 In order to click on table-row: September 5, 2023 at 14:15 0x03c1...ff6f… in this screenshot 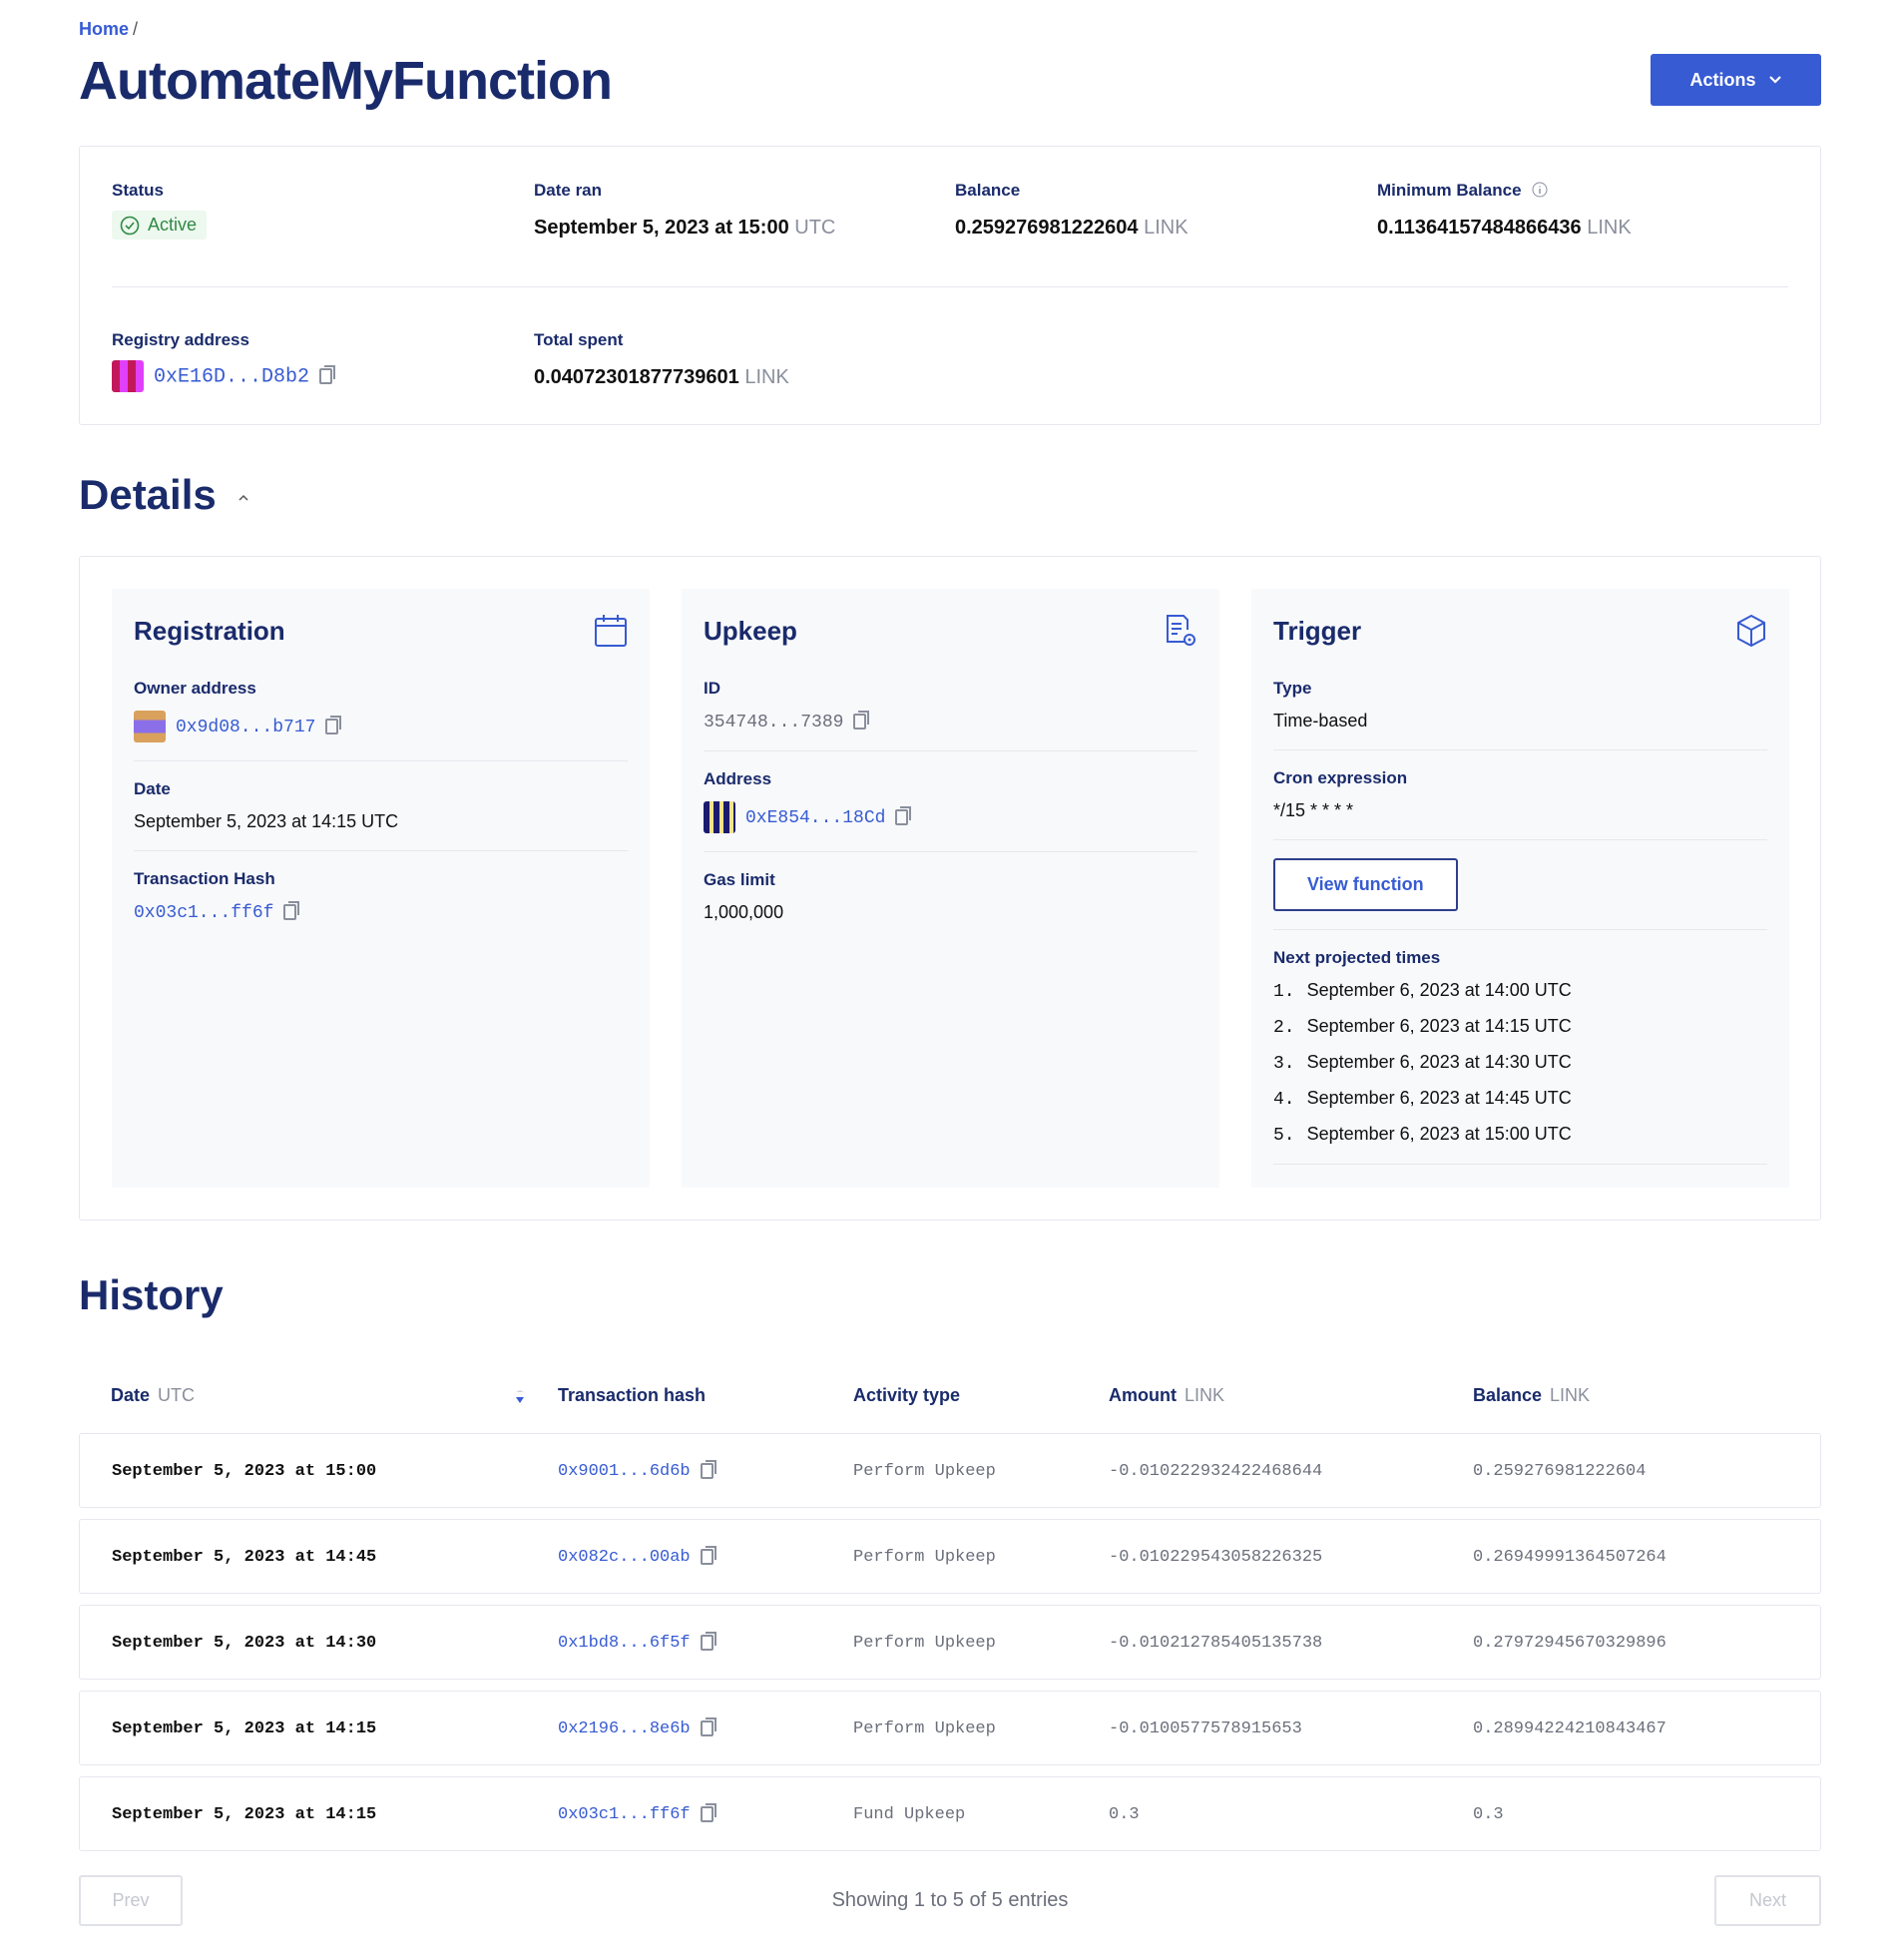, I will do `click(950, 1813)`.